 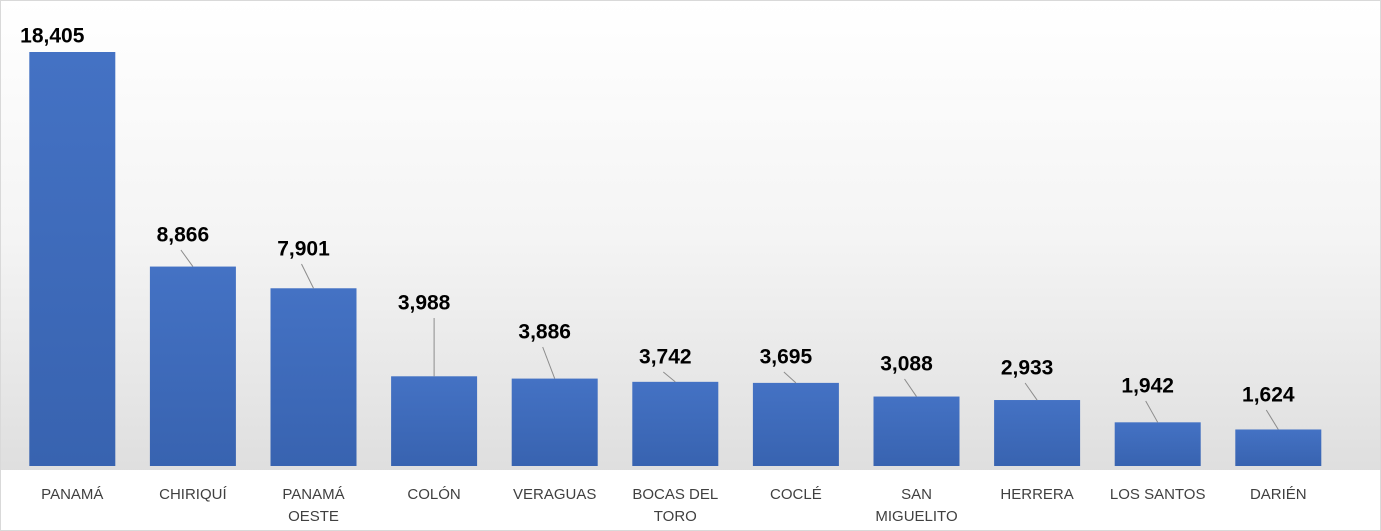 What do you see at coordinates (665, 357) in the screenshot?
I see `value-label: 3,742` at bounding box center [665, 357].